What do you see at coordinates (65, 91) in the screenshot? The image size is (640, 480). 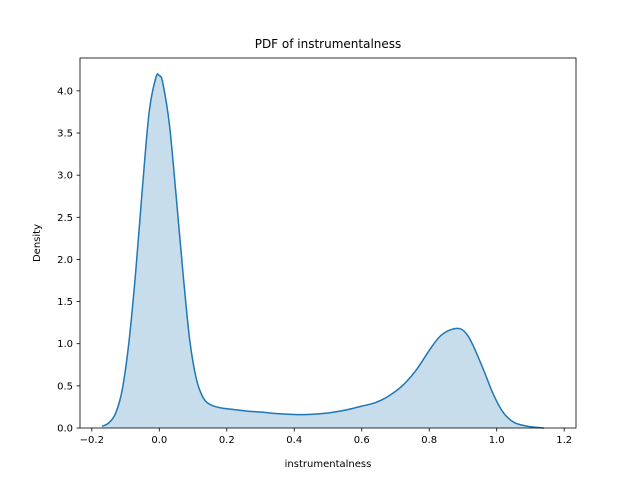 I see `y-tick-label: 4.0` at bounding box center [65, 91].